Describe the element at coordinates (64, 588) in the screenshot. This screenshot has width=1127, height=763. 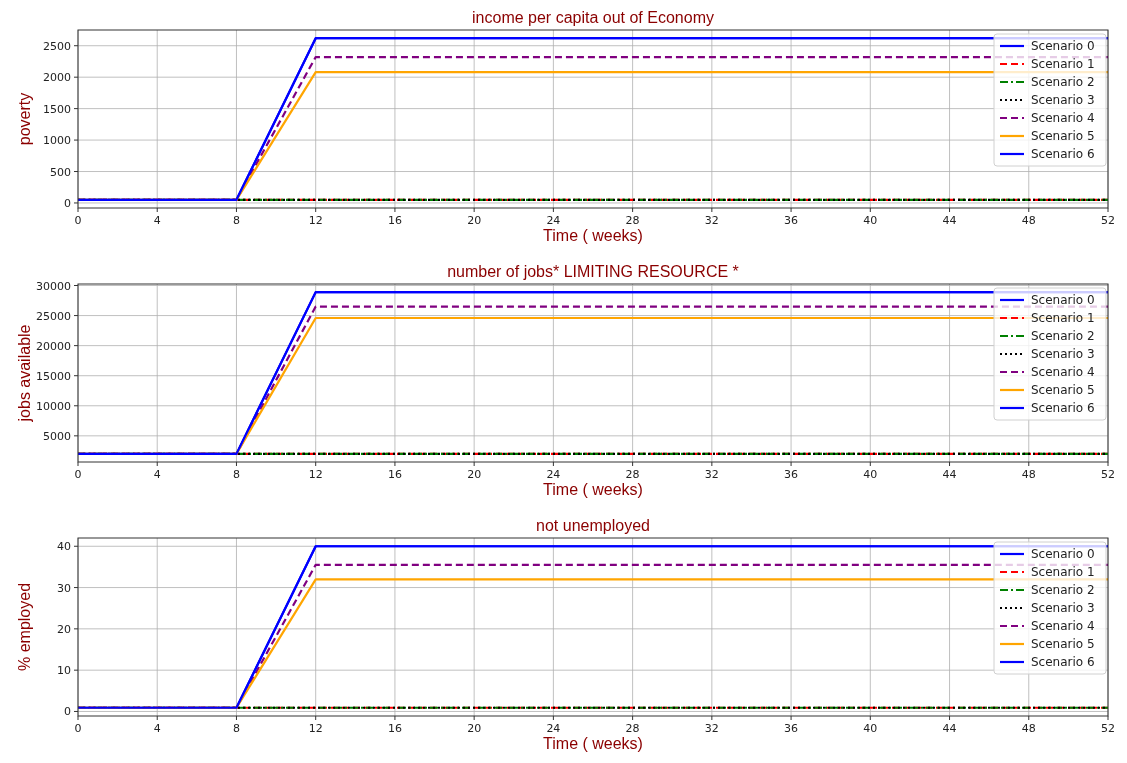
I see `y-tick-label: 30` at that location.